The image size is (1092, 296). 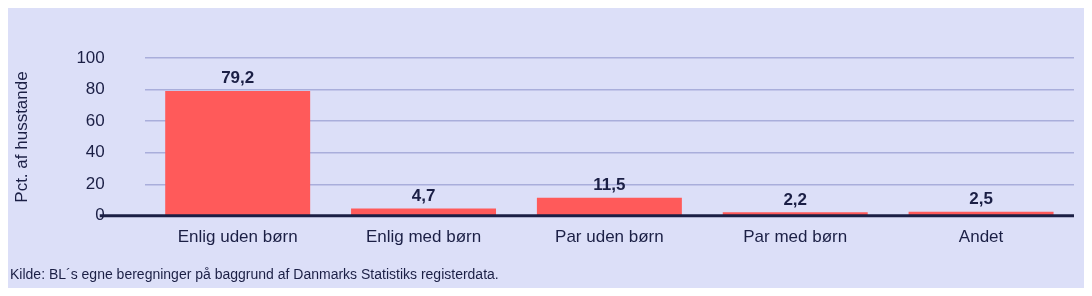 What do you see at coordinates (981, 199) in the screenshot?
I see `data-label: 2,5` at bounding box center [981, 199].